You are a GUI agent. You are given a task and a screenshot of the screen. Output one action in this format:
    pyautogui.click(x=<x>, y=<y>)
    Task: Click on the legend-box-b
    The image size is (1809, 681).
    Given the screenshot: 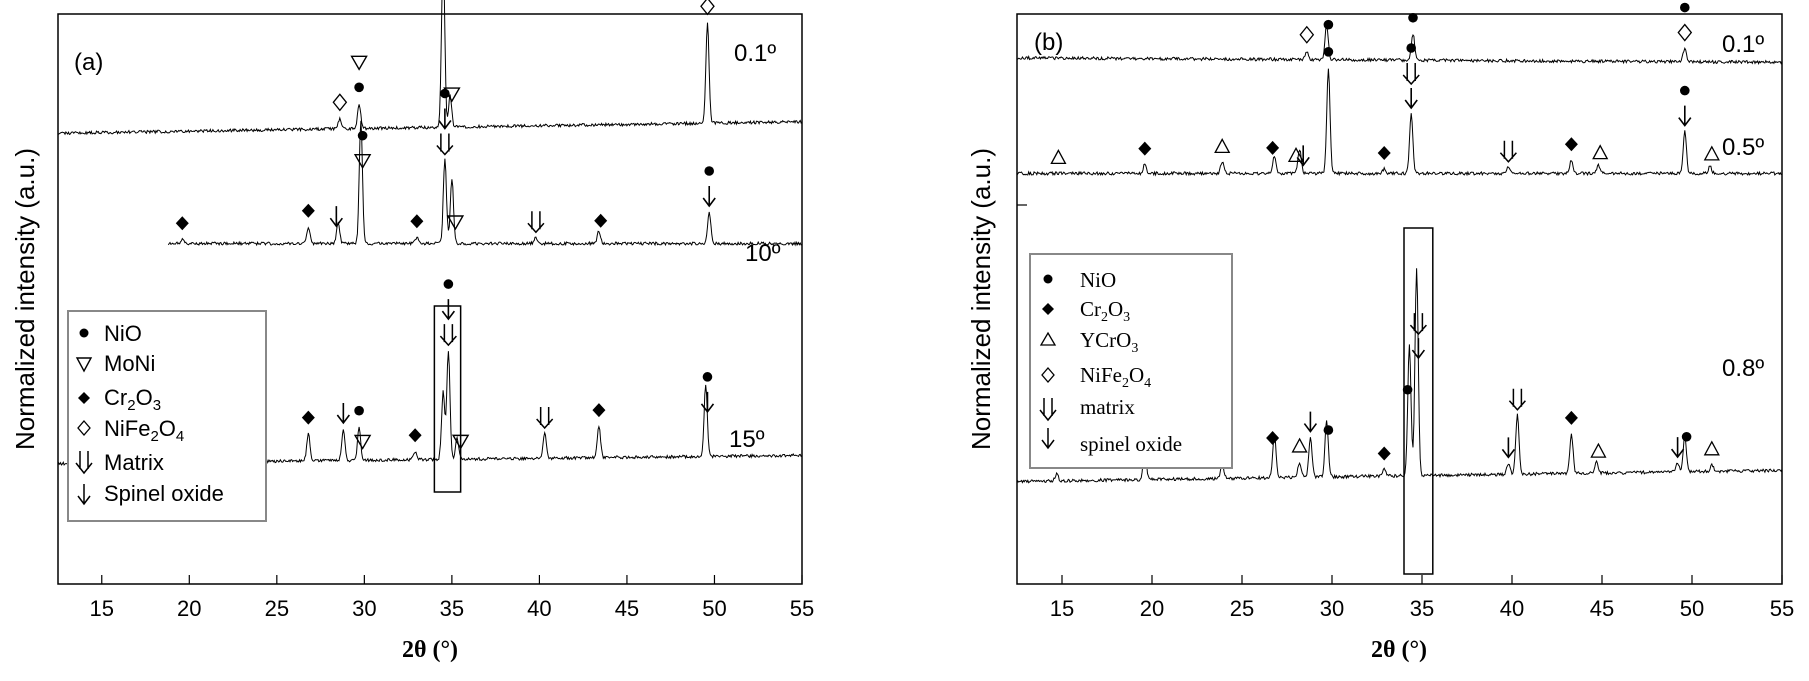 What is the action you would take?
    pyautogui.click(x=1131, y=361)
    